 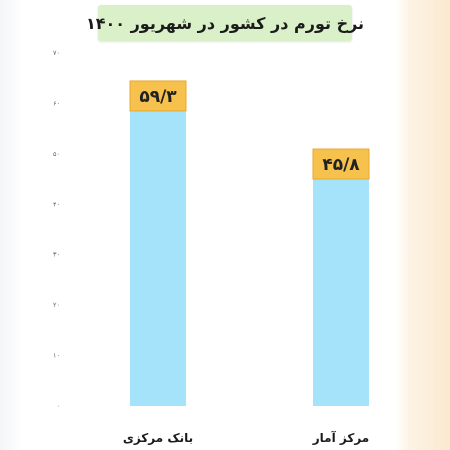 What do you see at coordinates (56, 103) in the screenshot?
I see `y-tick-label: ۶۰` at bounding box center [56, 103].